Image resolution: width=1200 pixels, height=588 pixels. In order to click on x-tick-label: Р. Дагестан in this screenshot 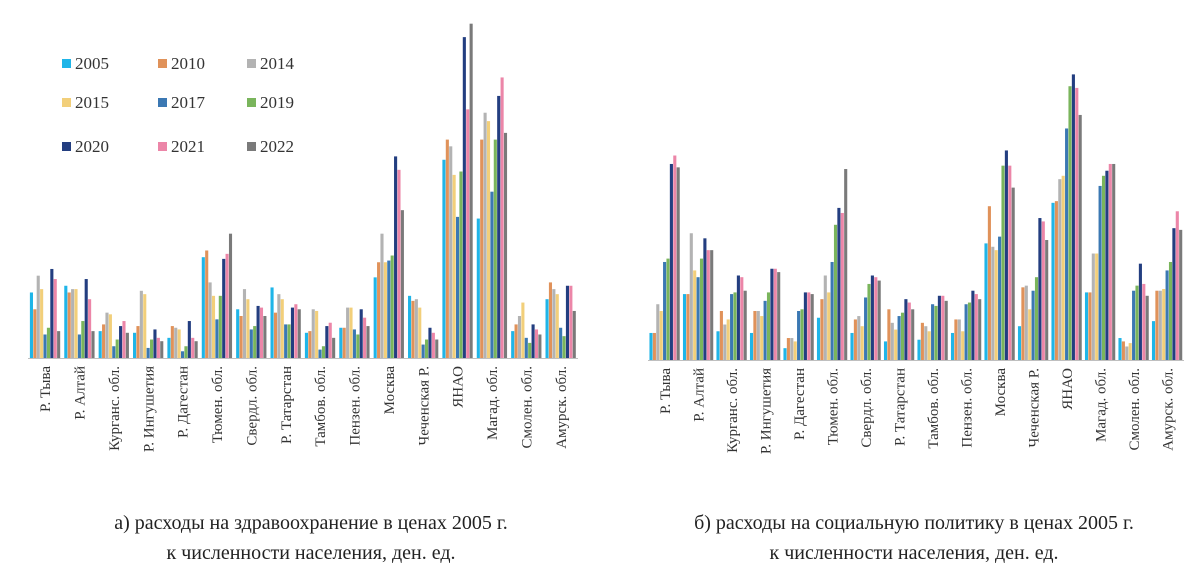, I will do `click(184, 402)`.